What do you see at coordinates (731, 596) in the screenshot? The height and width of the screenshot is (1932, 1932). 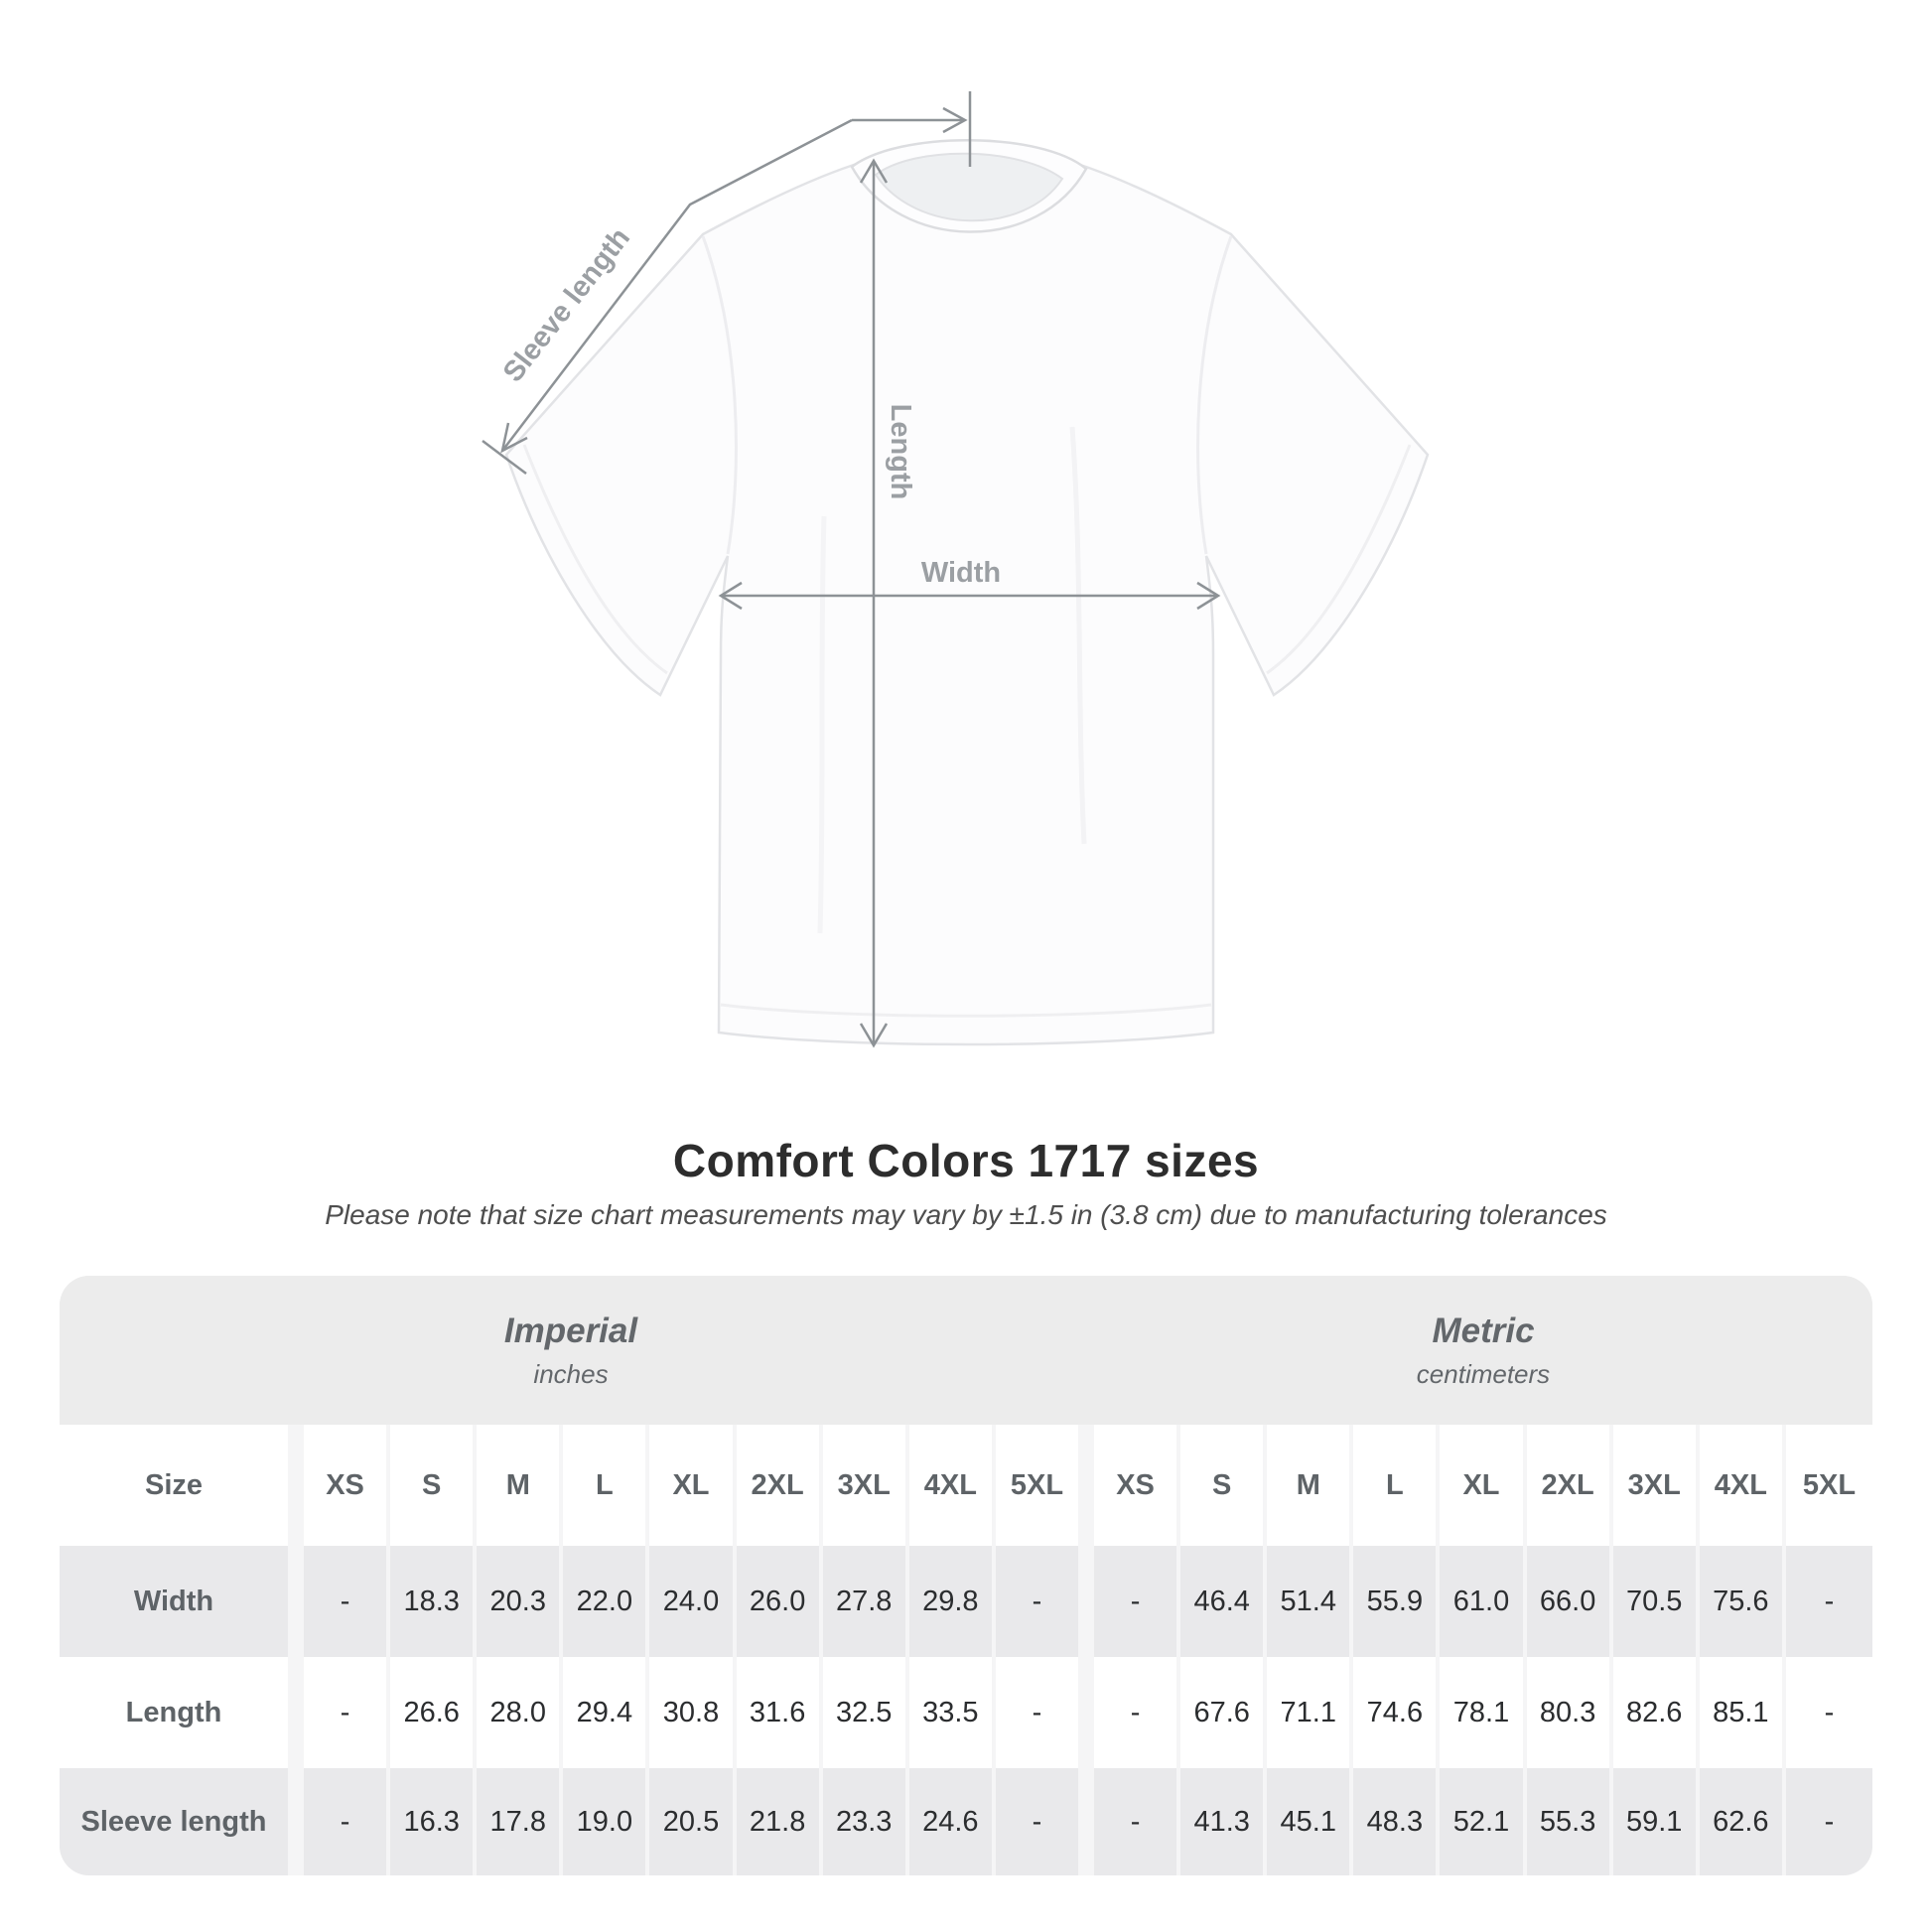 I see `arrowhead-left-icon` at bounding box center [731, 596].